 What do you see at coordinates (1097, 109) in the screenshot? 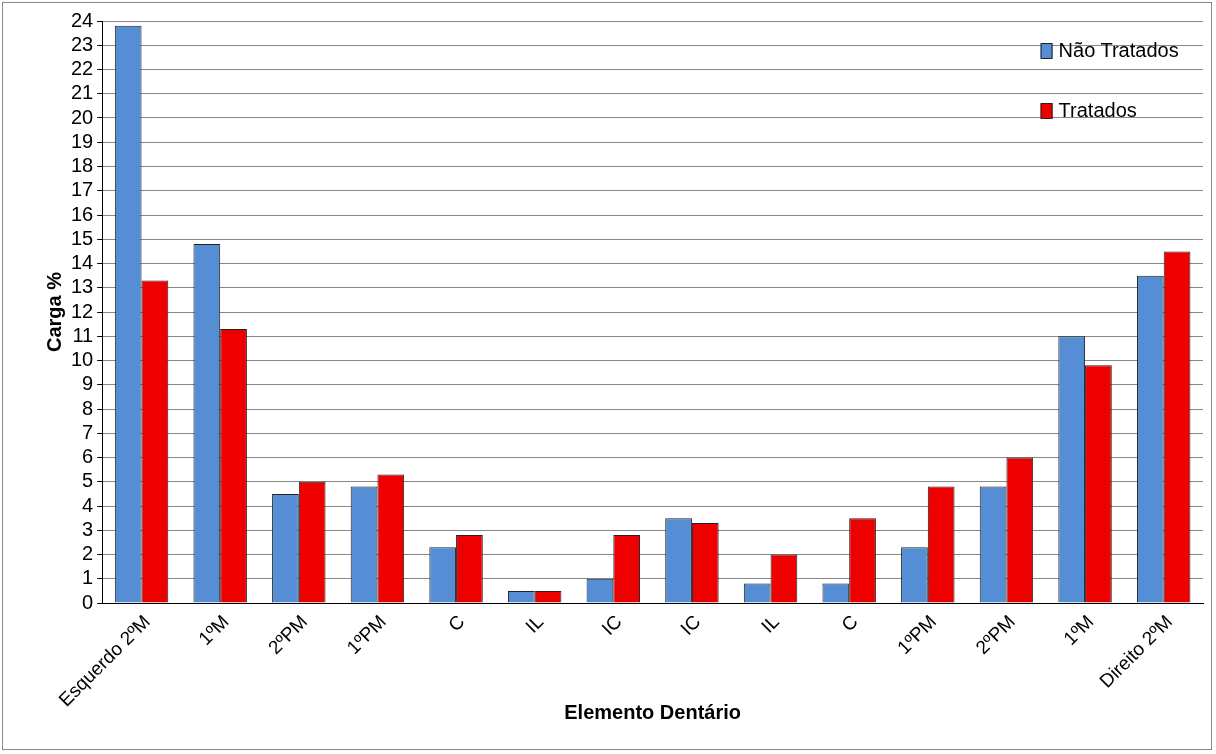
I see `legend-label: Tratados` at bounding box center [1097, 109].